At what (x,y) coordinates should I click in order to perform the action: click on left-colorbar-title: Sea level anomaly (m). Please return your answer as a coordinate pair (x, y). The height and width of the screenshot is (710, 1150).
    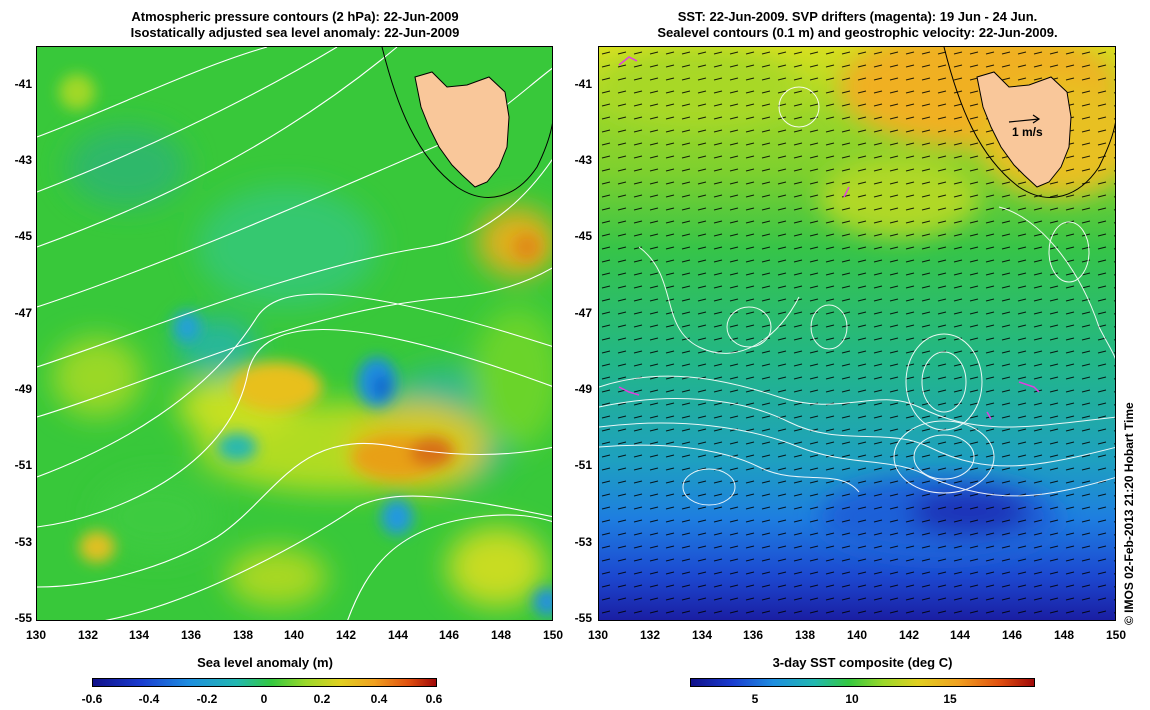
    Looking at the image, I should click on (265, 662).